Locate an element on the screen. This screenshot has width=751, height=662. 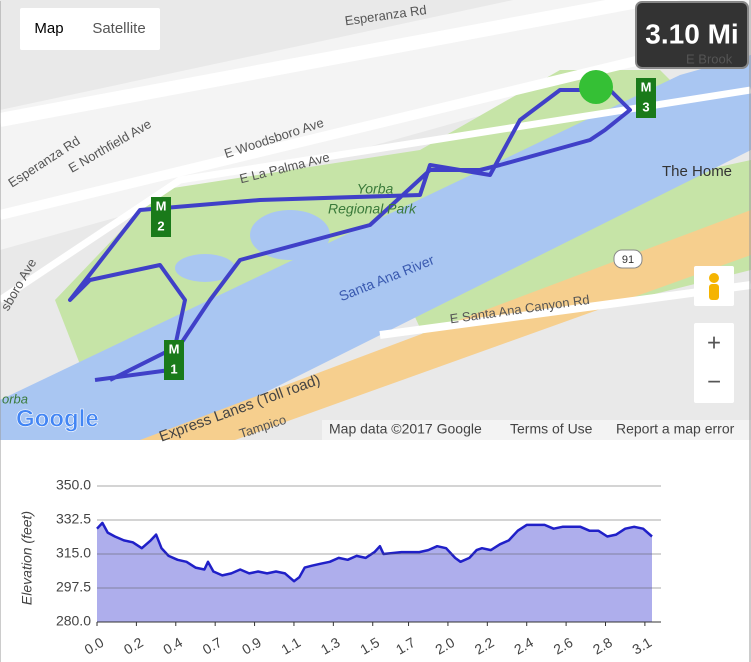
footer-bg is located at coordinates (536, 430).